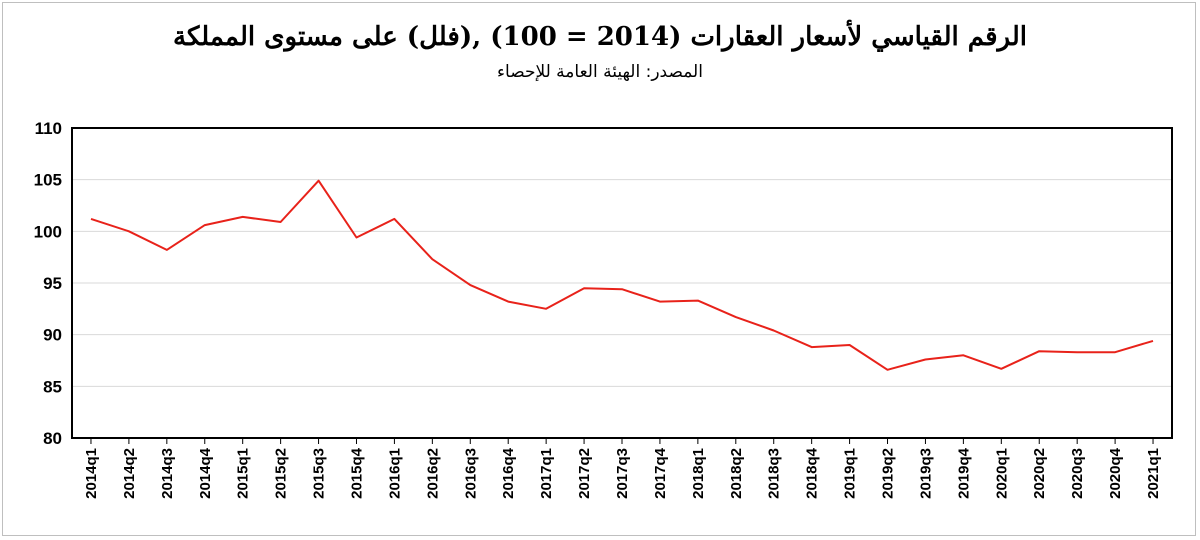  Describe the element at coordinates (52, 438) in the screenshot. I see `y-tick-label: 80` at that location.